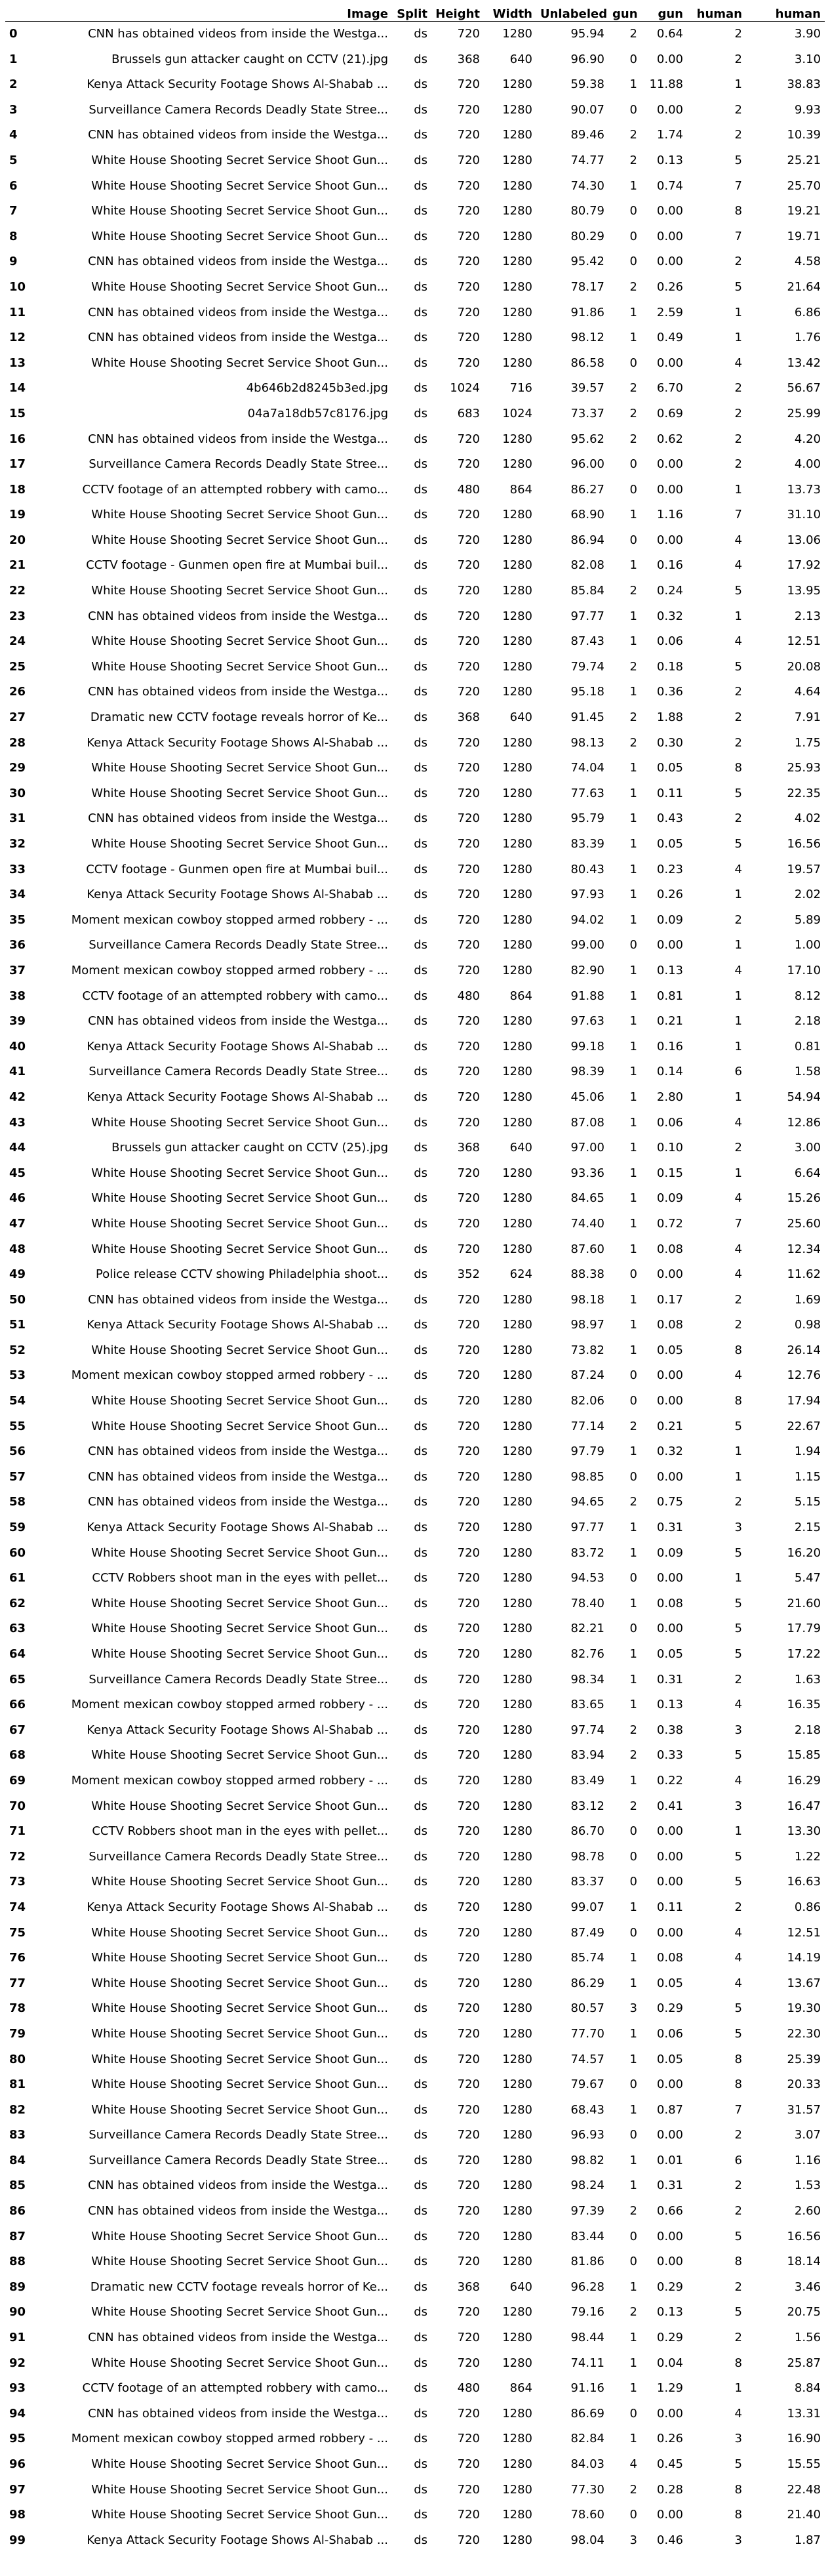 The image size is (830, 2576). Describe the element at coordinates (587, 565) in the screenshot. I see `unlabeled-cell: 82.08` at that location.